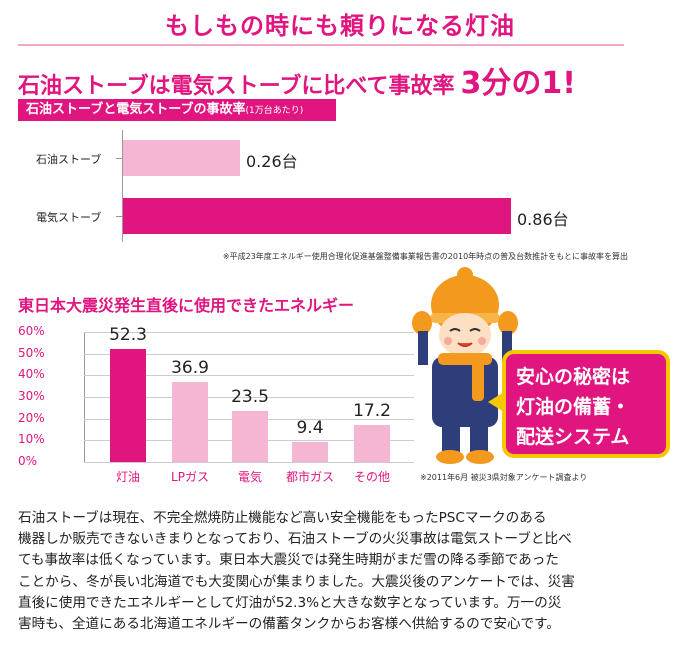  What do you see at coordinates (272, 161) in the screenshot?
I see `accident-chart-value-label: 0.26台` at bounding box center [272, 161].